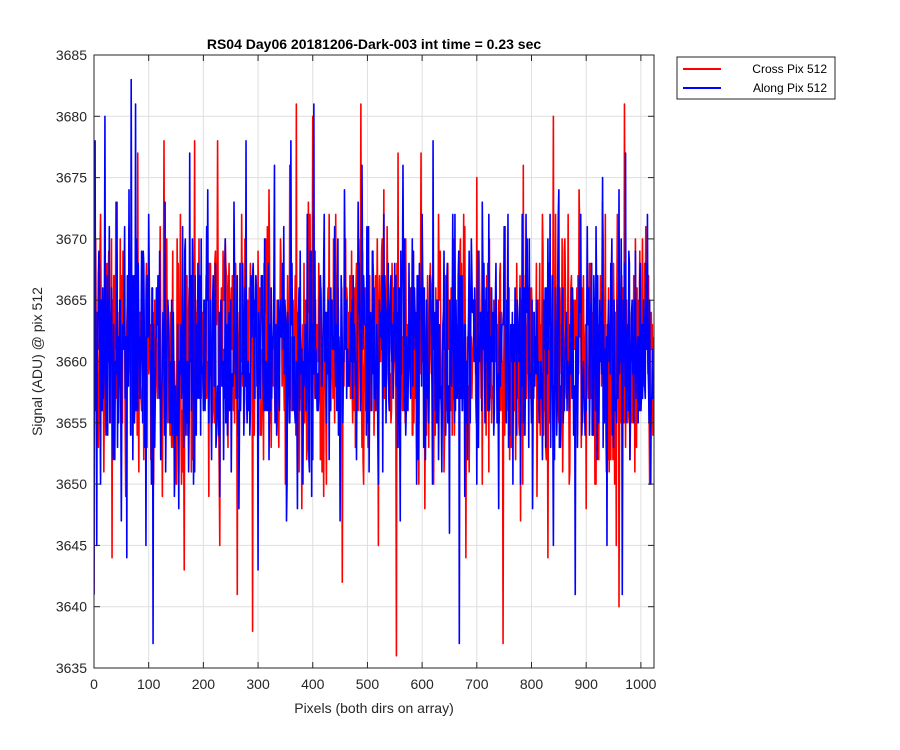  I want to click on legend-label-cross-pix: Cross Pix 512, so click(789, 69).